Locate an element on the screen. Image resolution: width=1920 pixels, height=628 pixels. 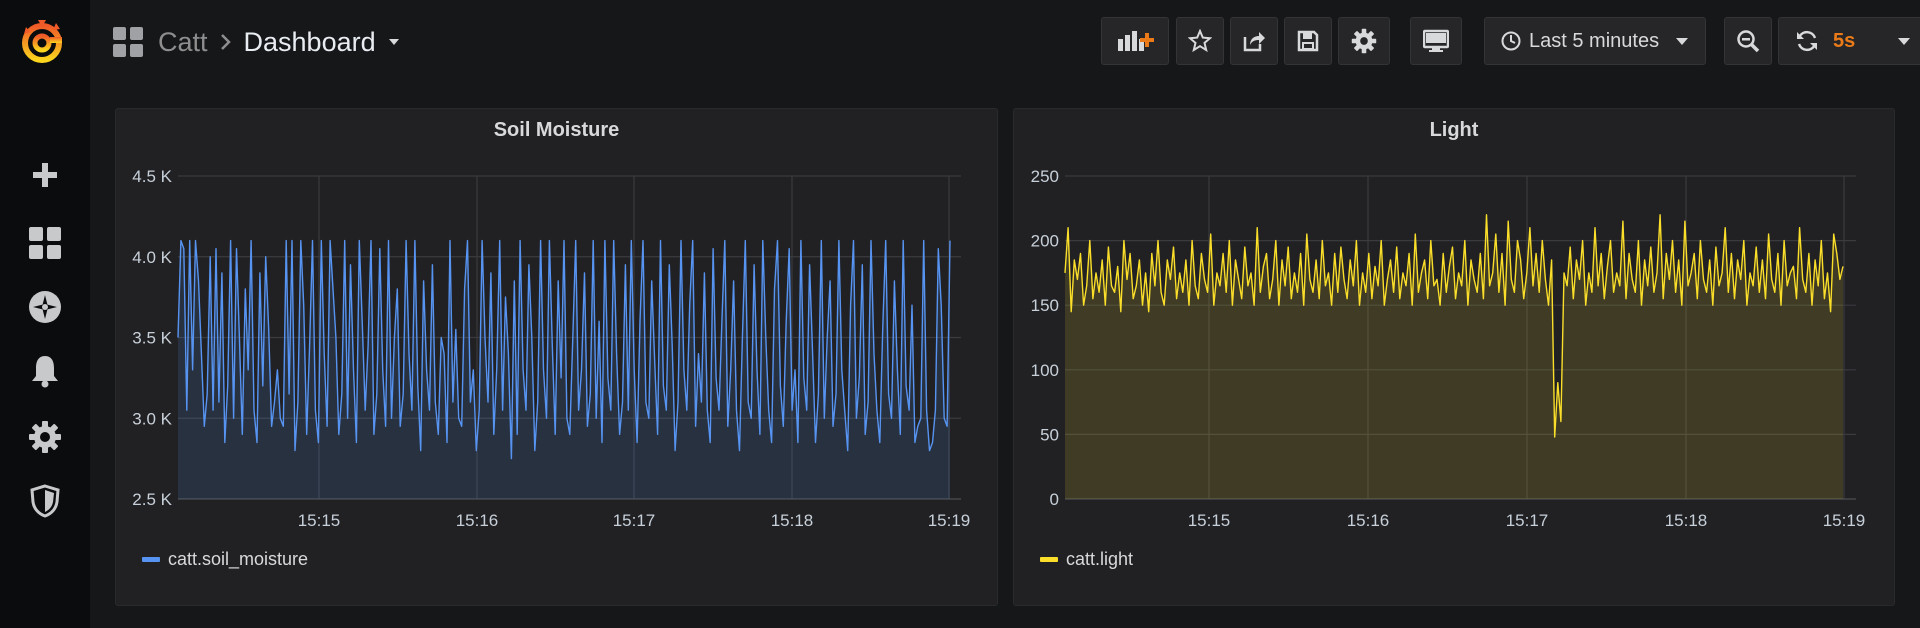
legend: catt.soil_moisture is located at coordinates (225, 559).